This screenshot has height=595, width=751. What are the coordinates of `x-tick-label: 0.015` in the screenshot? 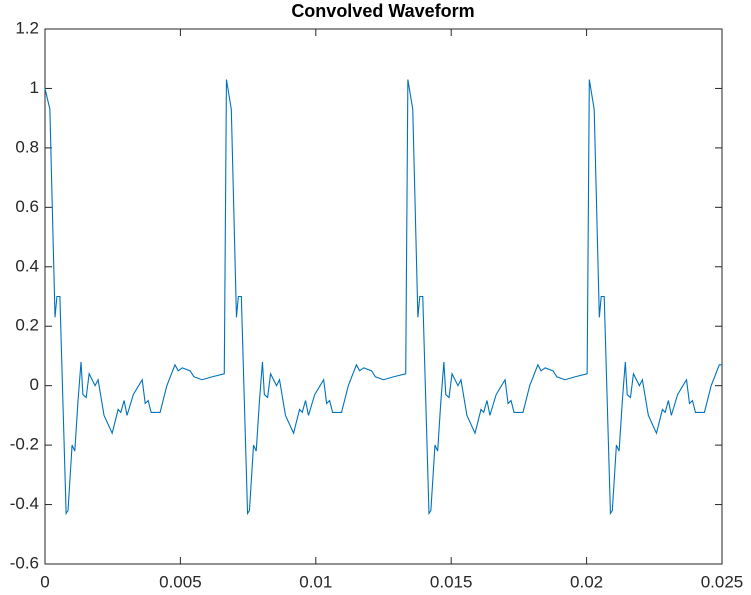 It's located at (451, 581).